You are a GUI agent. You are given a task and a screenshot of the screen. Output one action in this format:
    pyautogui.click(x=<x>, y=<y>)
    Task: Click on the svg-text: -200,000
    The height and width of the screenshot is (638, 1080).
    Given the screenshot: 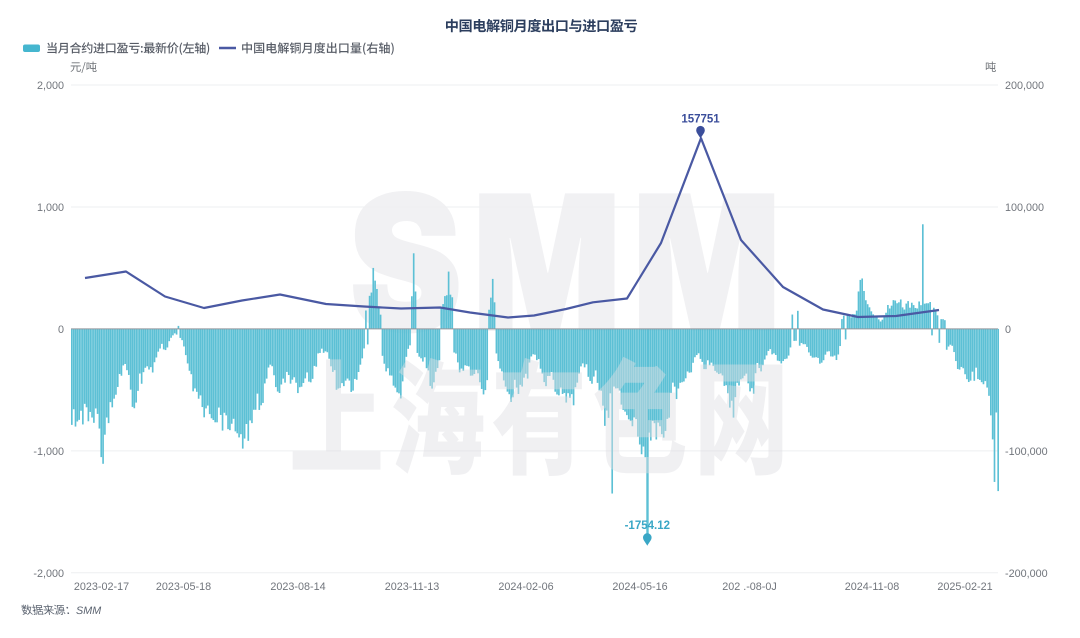 What is the action you would take?
    pyautogui.click(x=1026, y=574)
    